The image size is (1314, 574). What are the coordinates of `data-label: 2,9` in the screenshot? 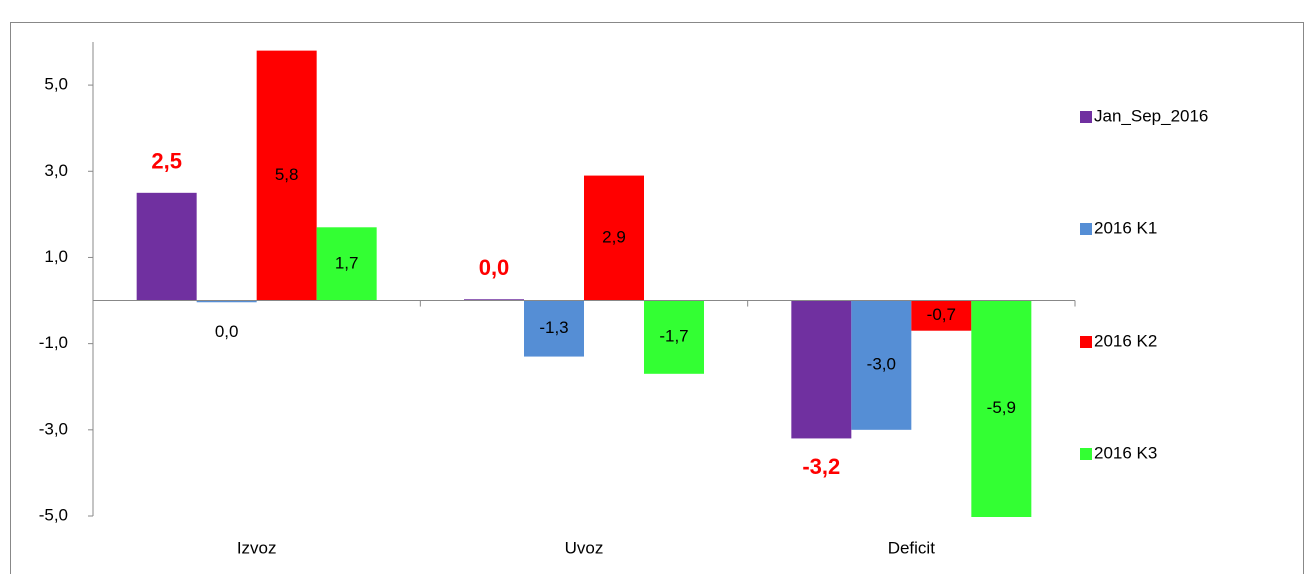 It's located at (614, 237).